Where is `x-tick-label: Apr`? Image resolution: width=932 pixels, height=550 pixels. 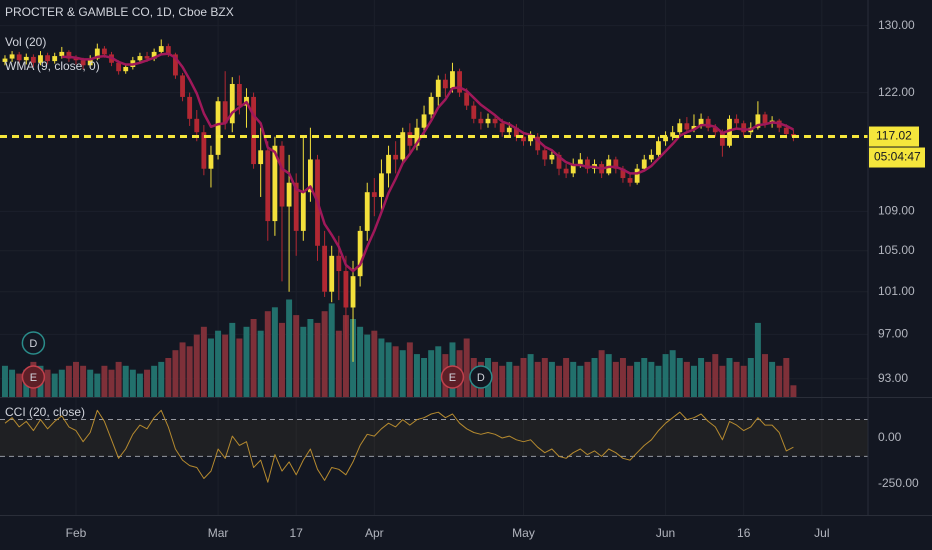 x-tick-label: Apr is located at coordinates (374, 533).